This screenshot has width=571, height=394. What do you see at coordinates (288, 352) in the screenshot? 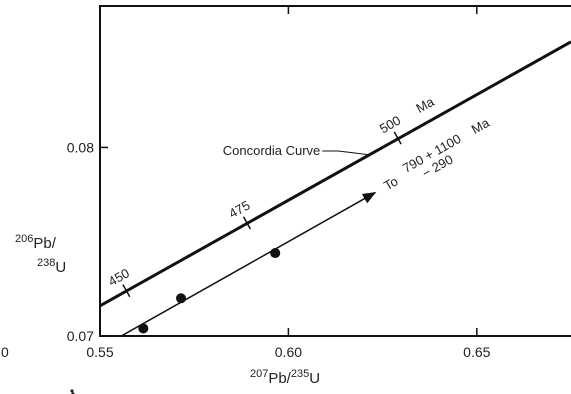
I see `x-tick-label-1: 0.60` at bounding box center [288, 352].